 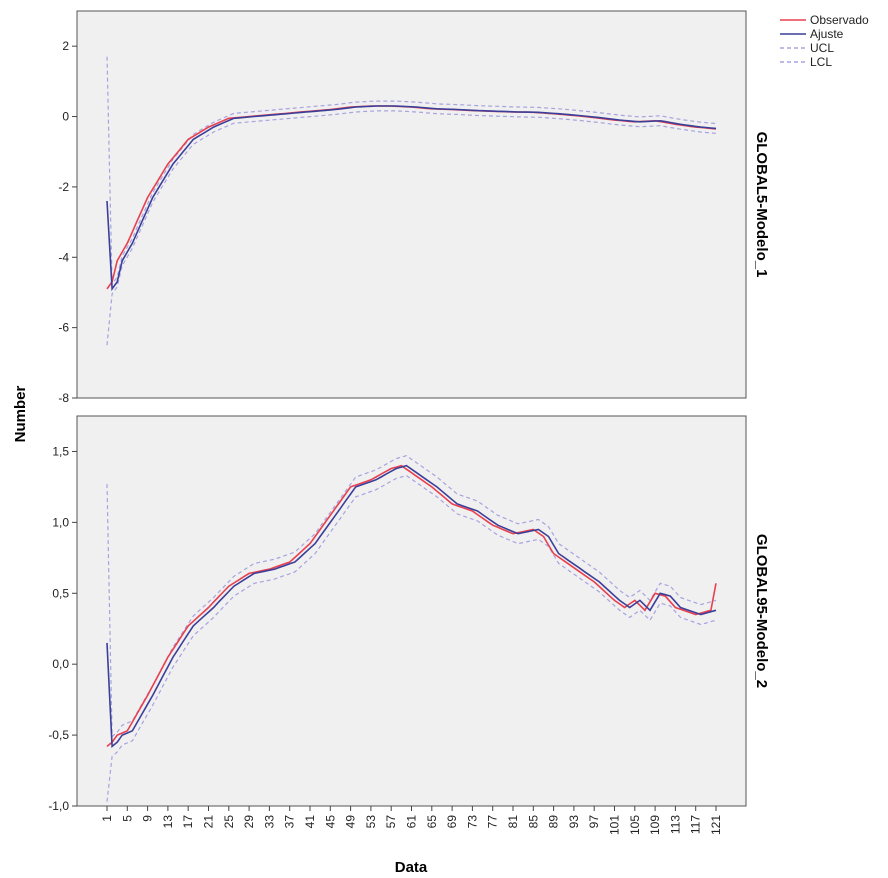 What do you see at coordinates (675, 824) in the screenshot?
I see `x-tick-label: 113` at bounding box center [675, 824].